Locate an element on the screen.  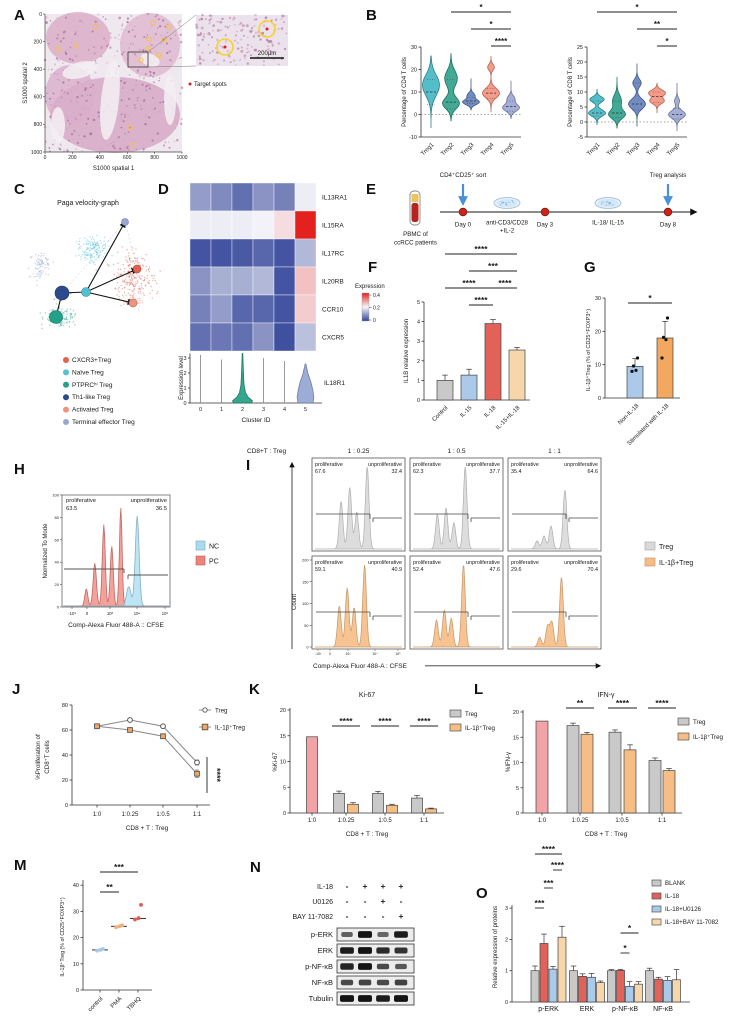
svg-text: Tubulin is located at coordinates (321, 998).